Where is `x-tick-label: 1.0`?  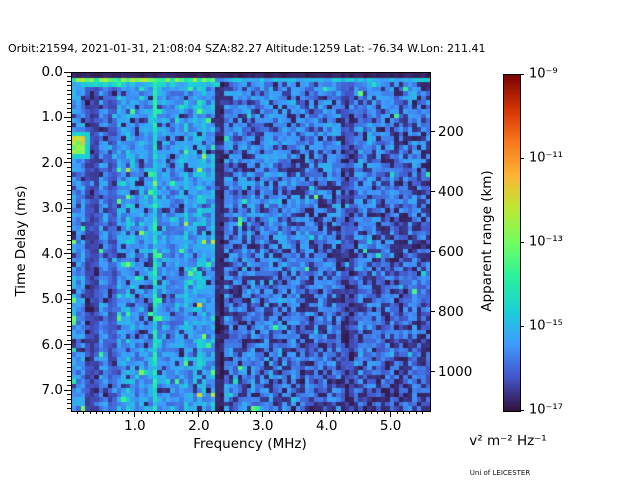
x-tick-label: 1.0 is located at coordinates (135, 426).